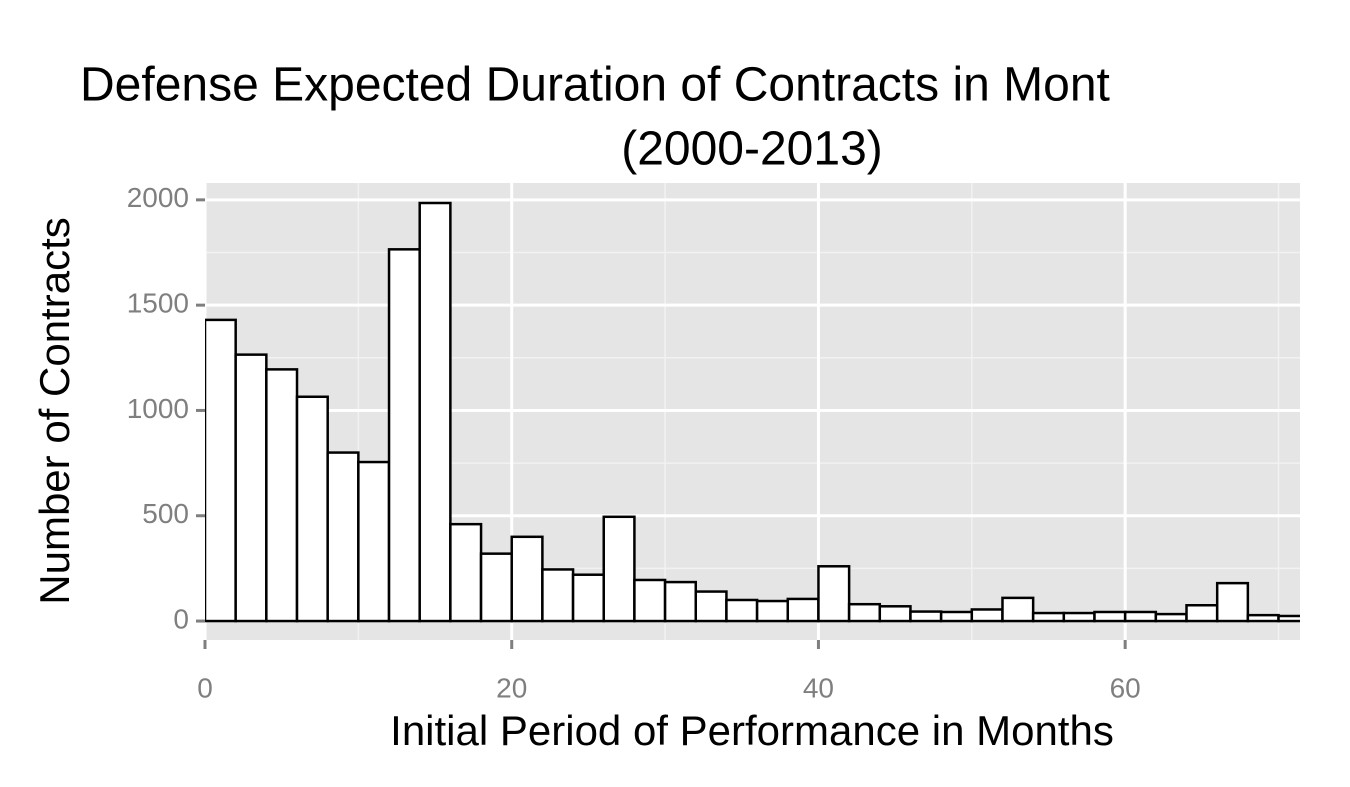 This screenshot has height=787, width=1350. I want to click on x-tick-label: 40, so click(818, 687).